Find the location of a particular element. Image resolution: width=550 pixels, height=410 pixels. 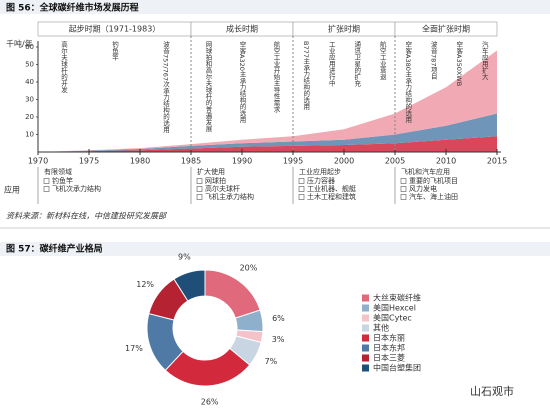

value-label: 26% is located at coordinates (210, 401).